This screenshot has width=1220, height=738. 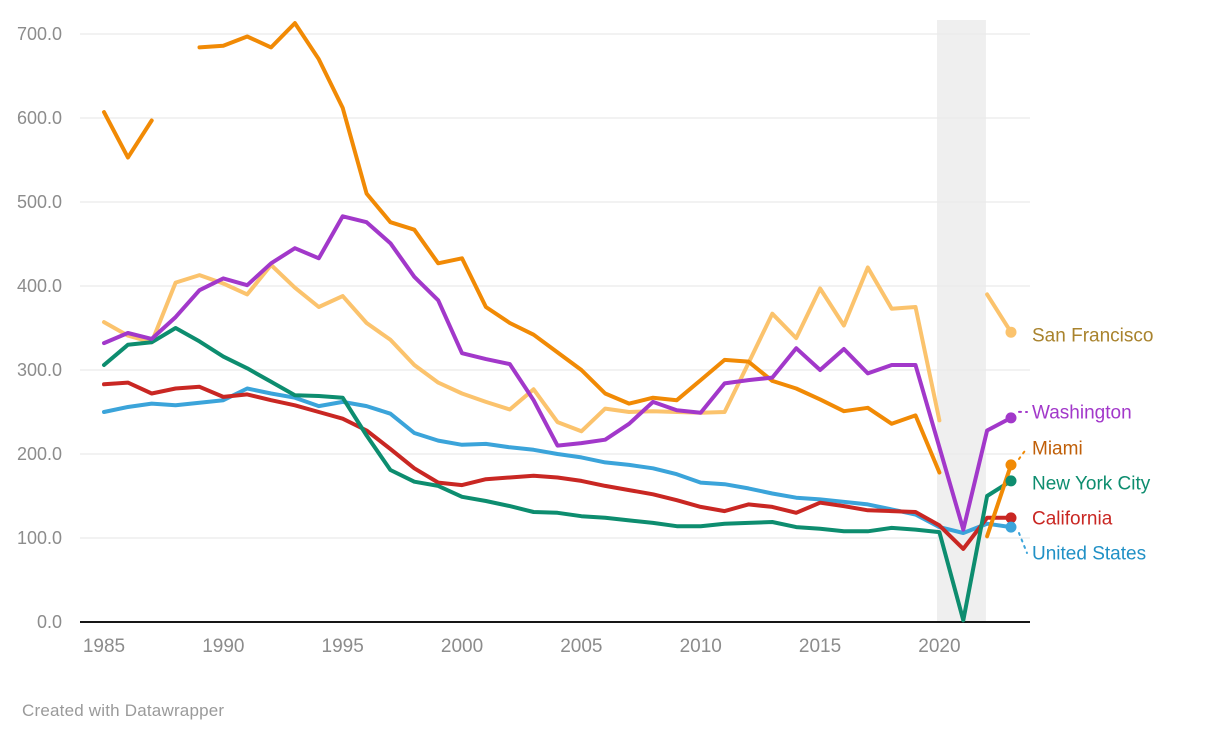 I want to click on series-end-dot-san-francisco, so click(x=1011, y=332).